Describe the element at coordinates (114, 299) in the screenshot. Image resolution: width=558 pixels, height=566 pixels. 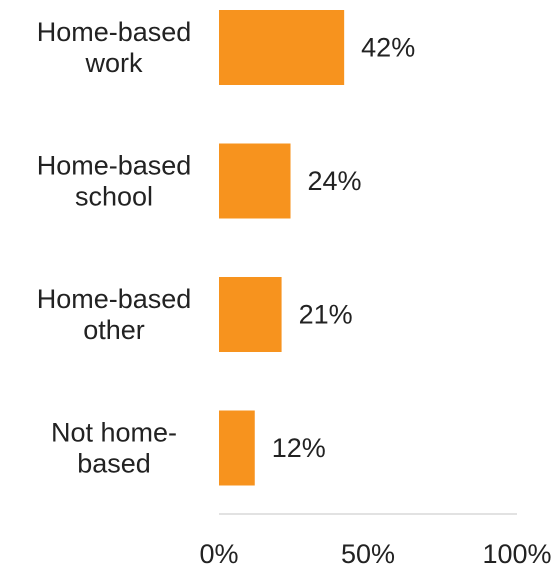
I see `category-label-2-line-0: Home-based` at that location.